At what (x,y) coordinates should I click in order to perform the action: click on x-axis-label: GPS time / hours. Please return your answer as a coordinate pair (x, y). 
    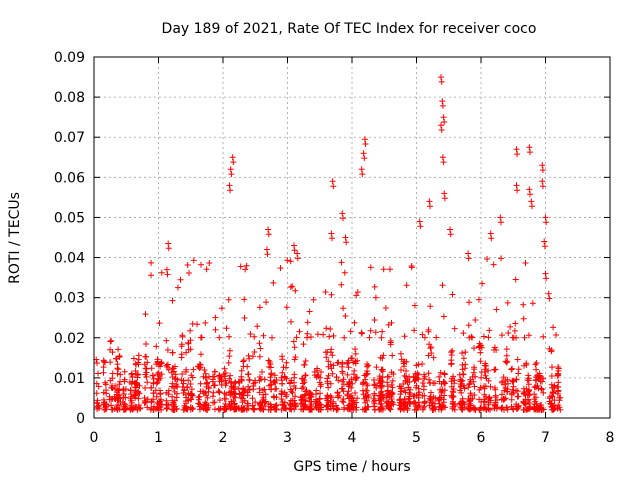
    Looking at the image, I should click on (351, 467).